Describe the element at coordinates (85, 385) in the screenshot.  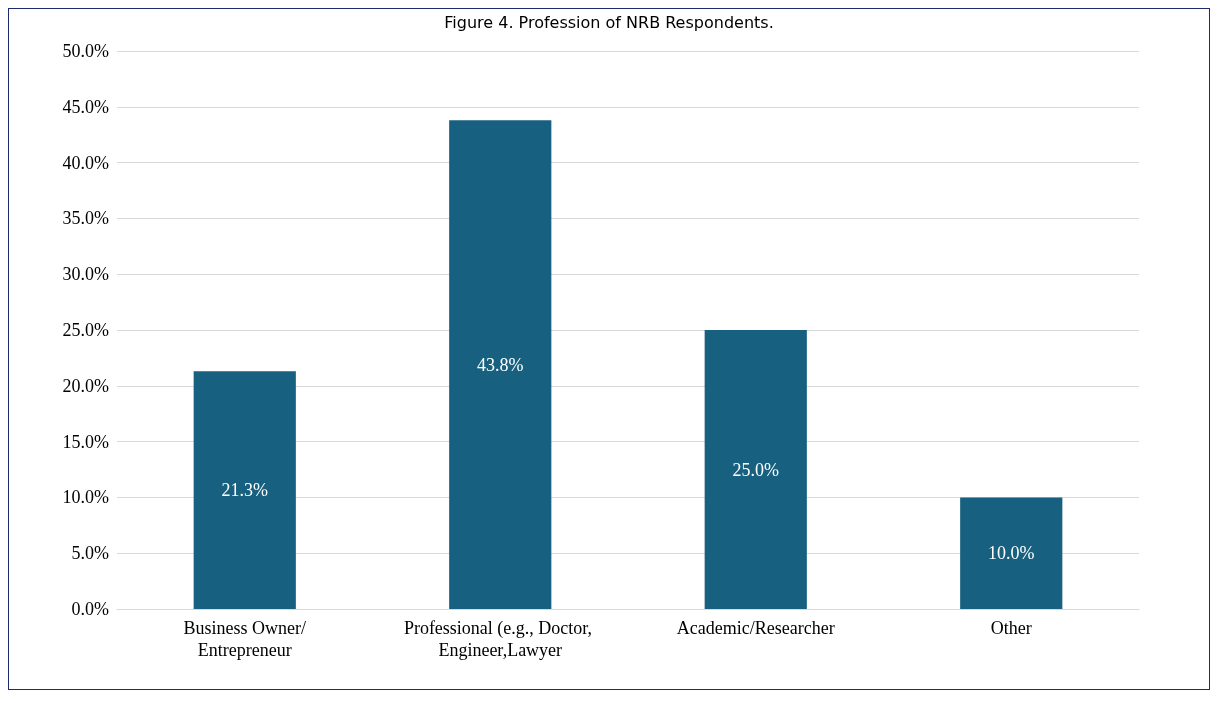
I see `y-tick-label: 20.0%` at that location.